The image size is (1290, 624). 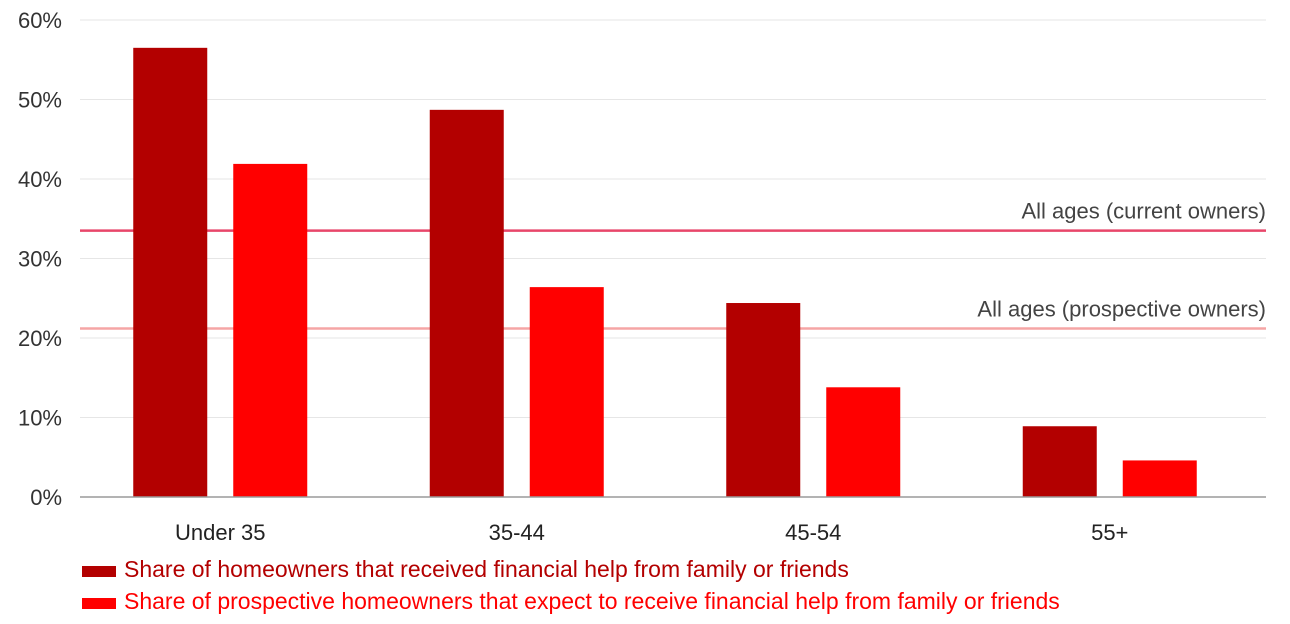 I want to click on reference-line-label: All ages (current owners), so click(x=1143, y=211).